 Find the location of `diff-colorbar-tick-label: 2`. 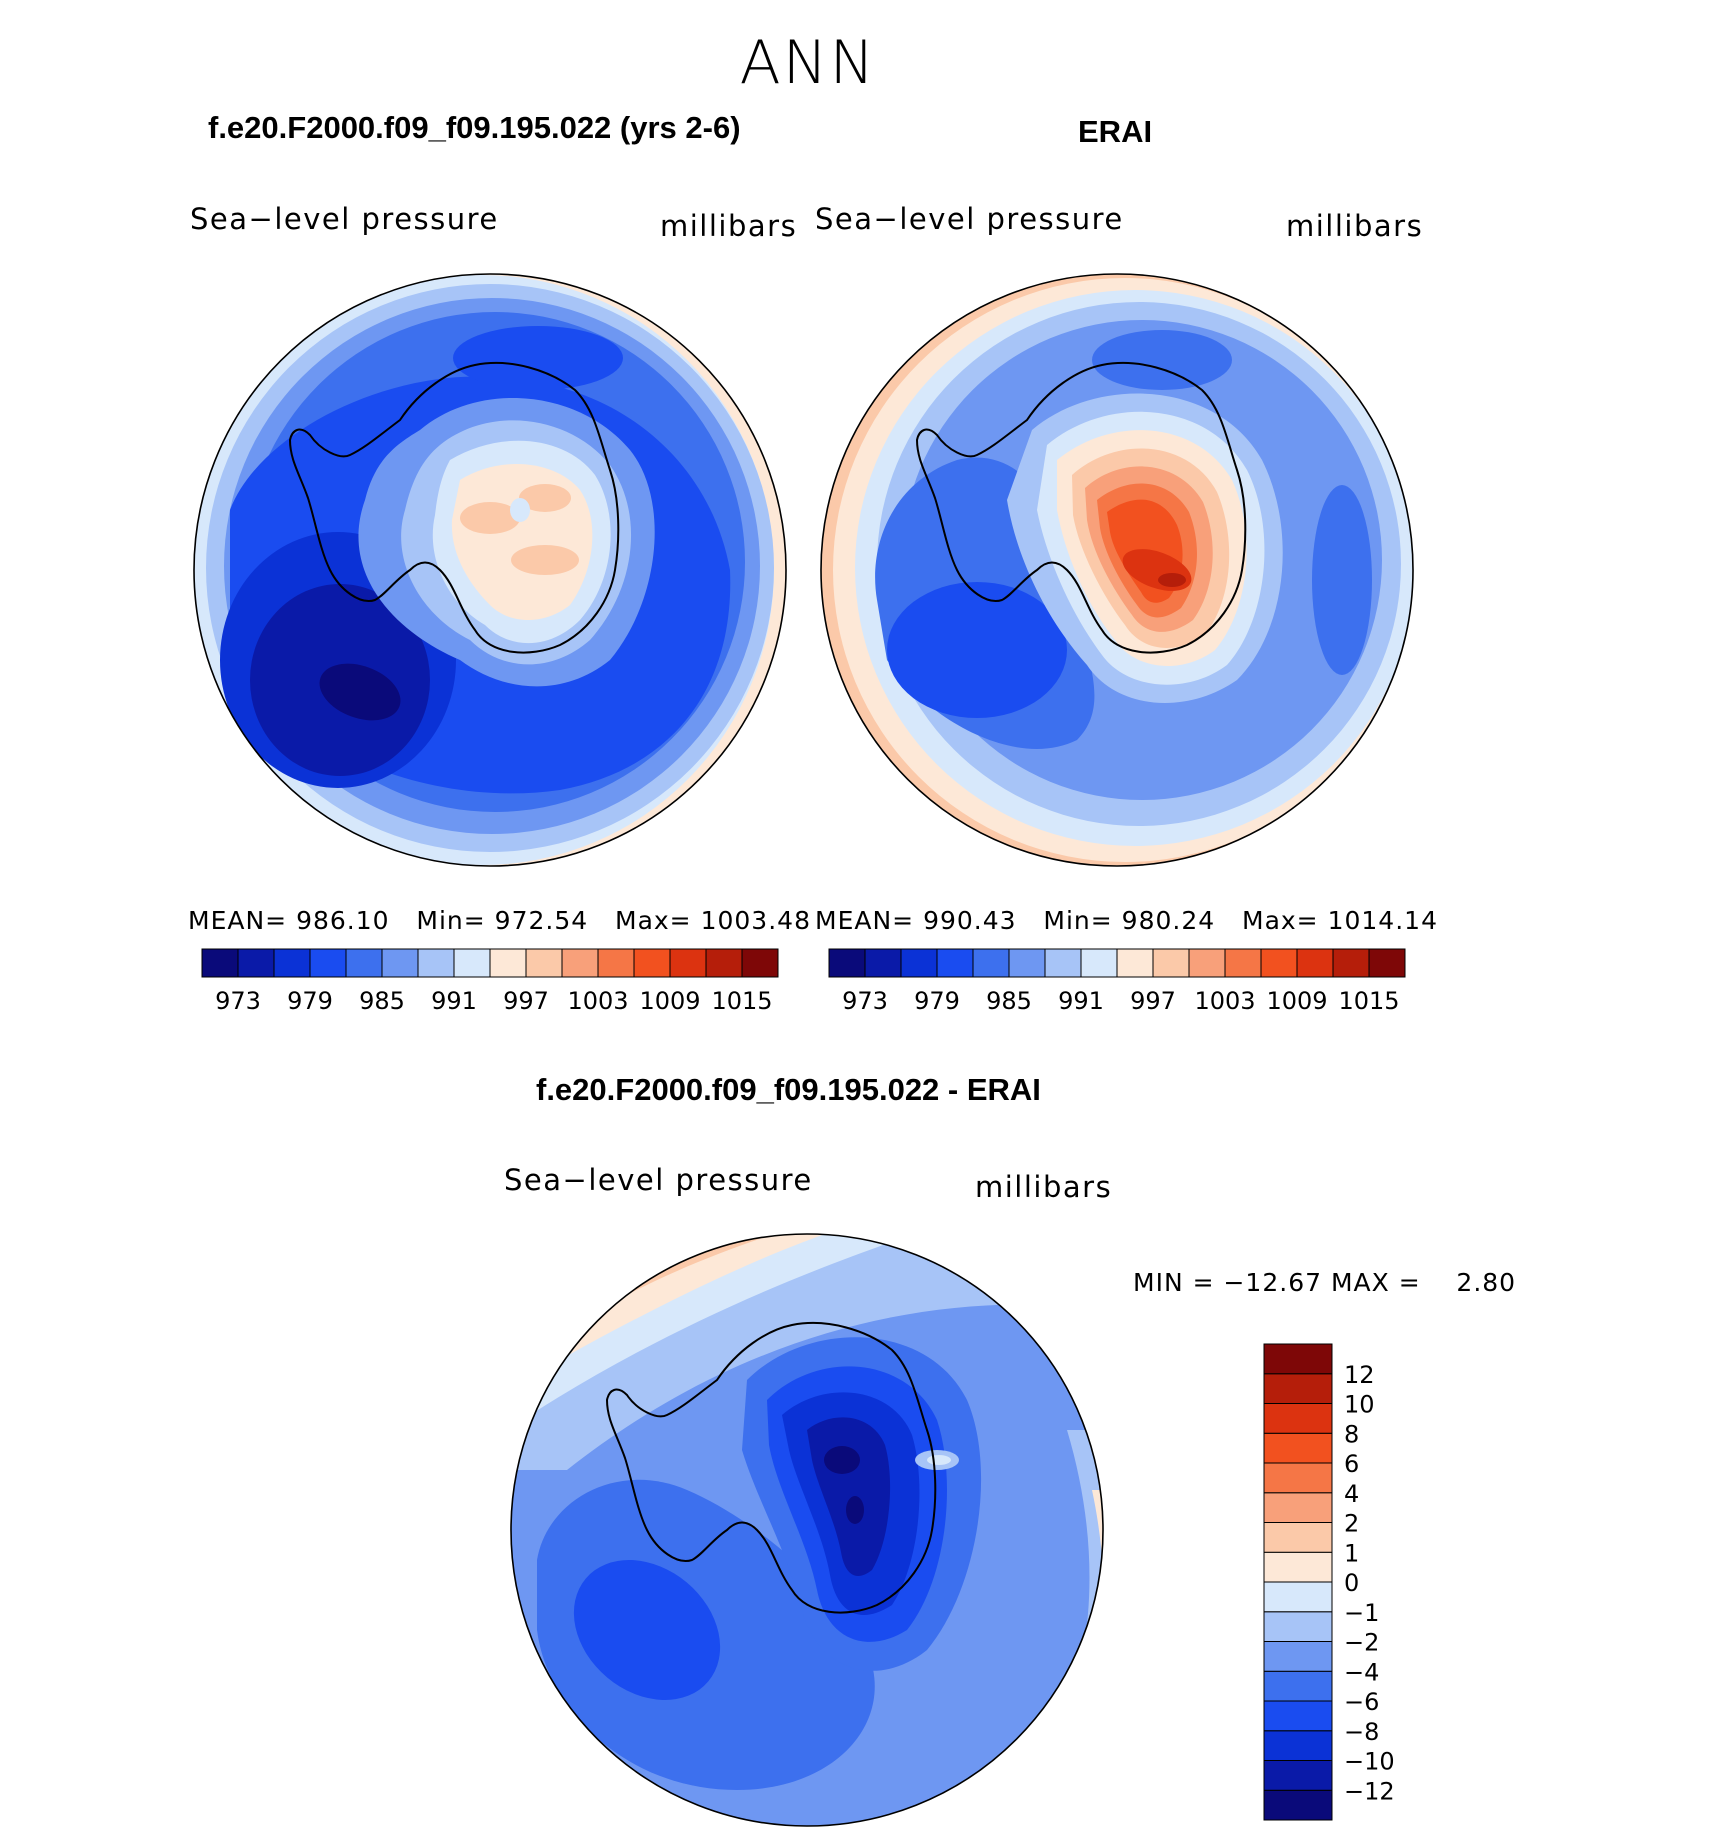

diff-colorbar-tick-label: 2 is located at coordinates (1351, 1524).